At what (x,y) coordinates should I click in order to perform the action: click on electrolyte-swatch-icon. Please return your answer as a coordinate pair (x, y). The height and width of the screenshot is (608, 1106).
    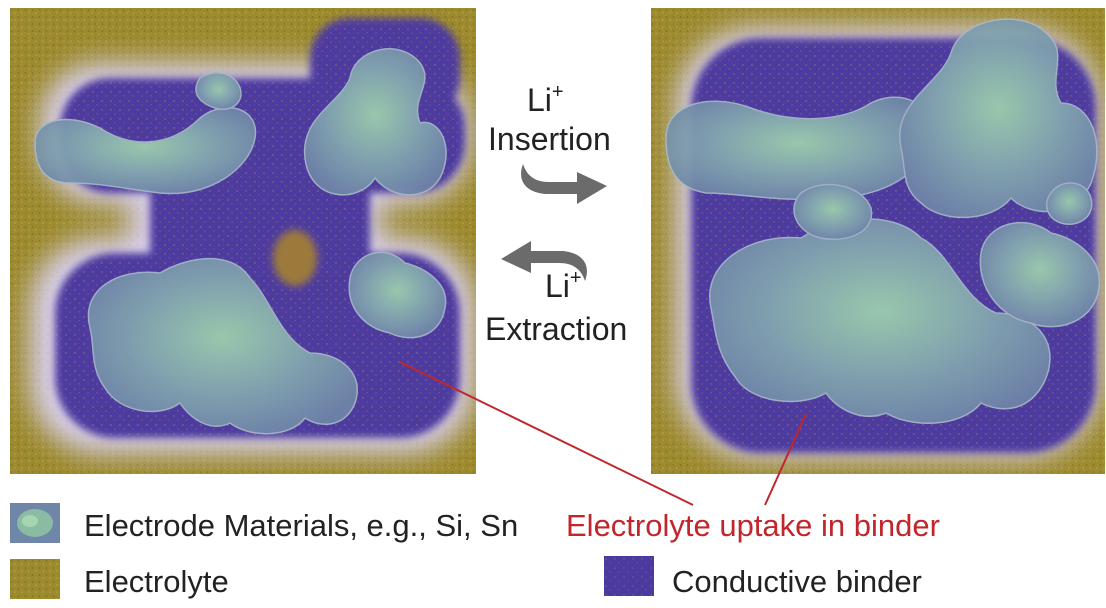
    Looking at the image, I should click on (35, 579).